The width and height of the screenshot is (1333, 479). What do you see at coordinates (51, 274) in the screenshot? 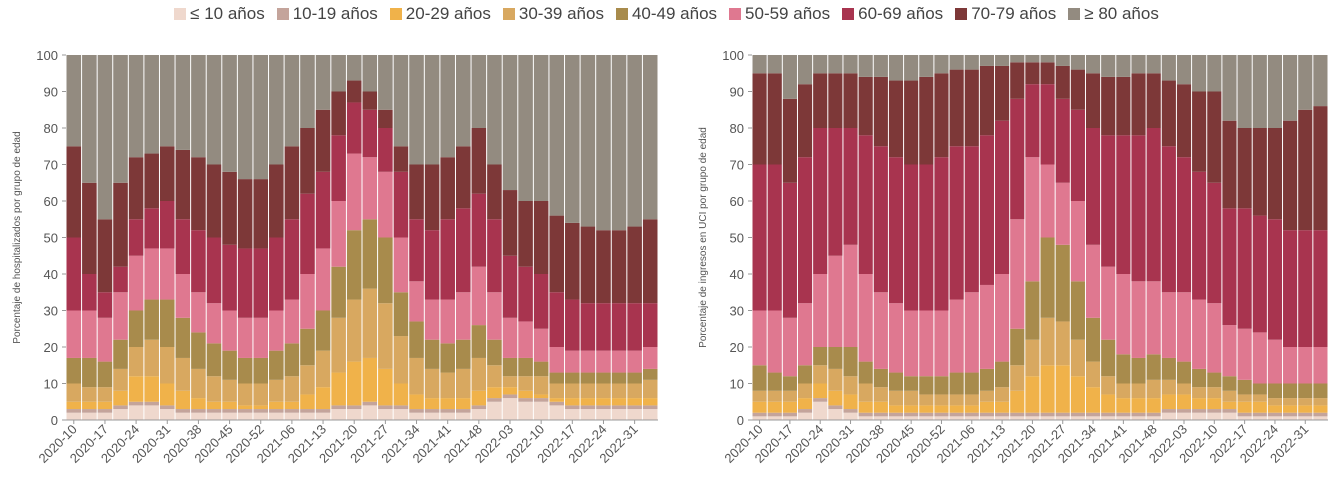
I see `y-tick-label: 40` at bounding box center [51, 274].